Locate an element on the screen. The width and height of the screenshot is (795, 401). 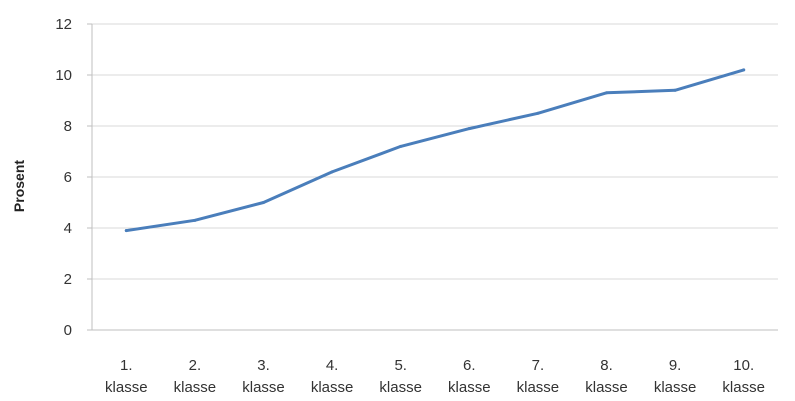
x-tick-label: 4. is located at coordinates (332, 365).